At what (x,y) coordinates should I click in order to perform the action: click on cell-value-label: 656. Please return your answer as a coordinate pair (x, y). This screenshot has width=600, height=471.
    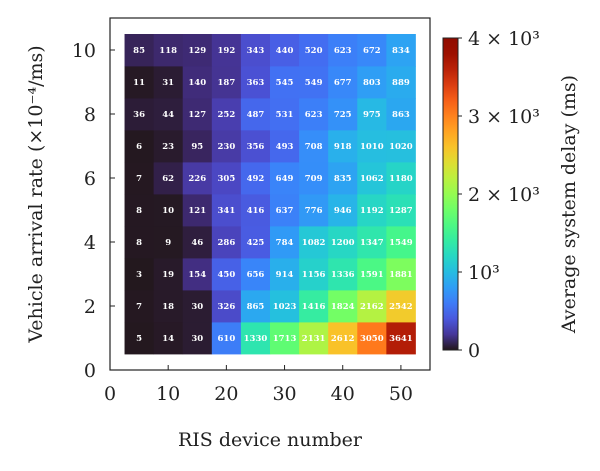
    Looking at the image, I should click on (256, 275).